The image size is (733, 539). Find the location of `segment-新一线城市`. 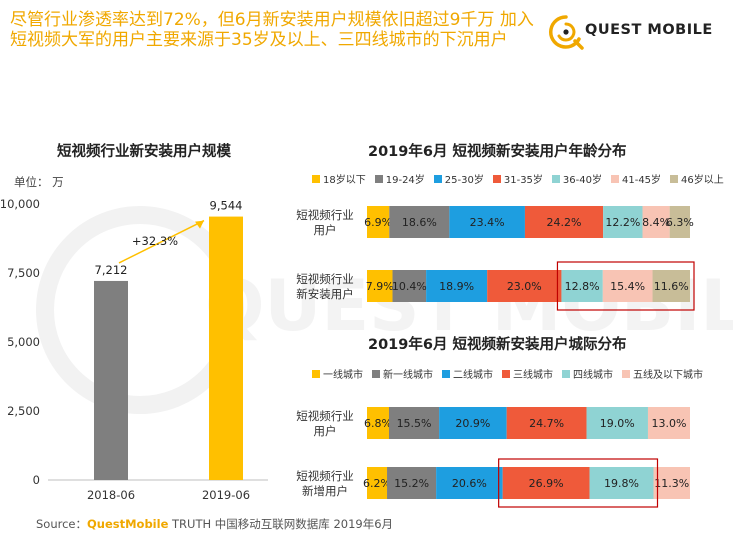

segment-新一线城市 is located at coordinates (414, 423).